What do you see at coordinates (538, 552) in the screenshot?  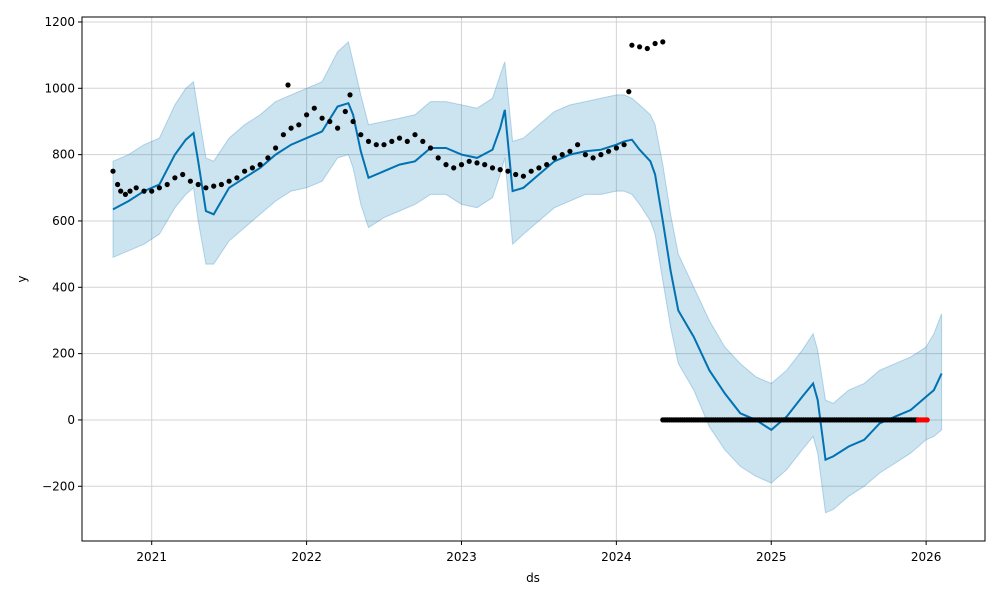 I see `x-axis-ticks: 2021 2022 2023 2024 2025 2026` at bounding box center [538, 552].